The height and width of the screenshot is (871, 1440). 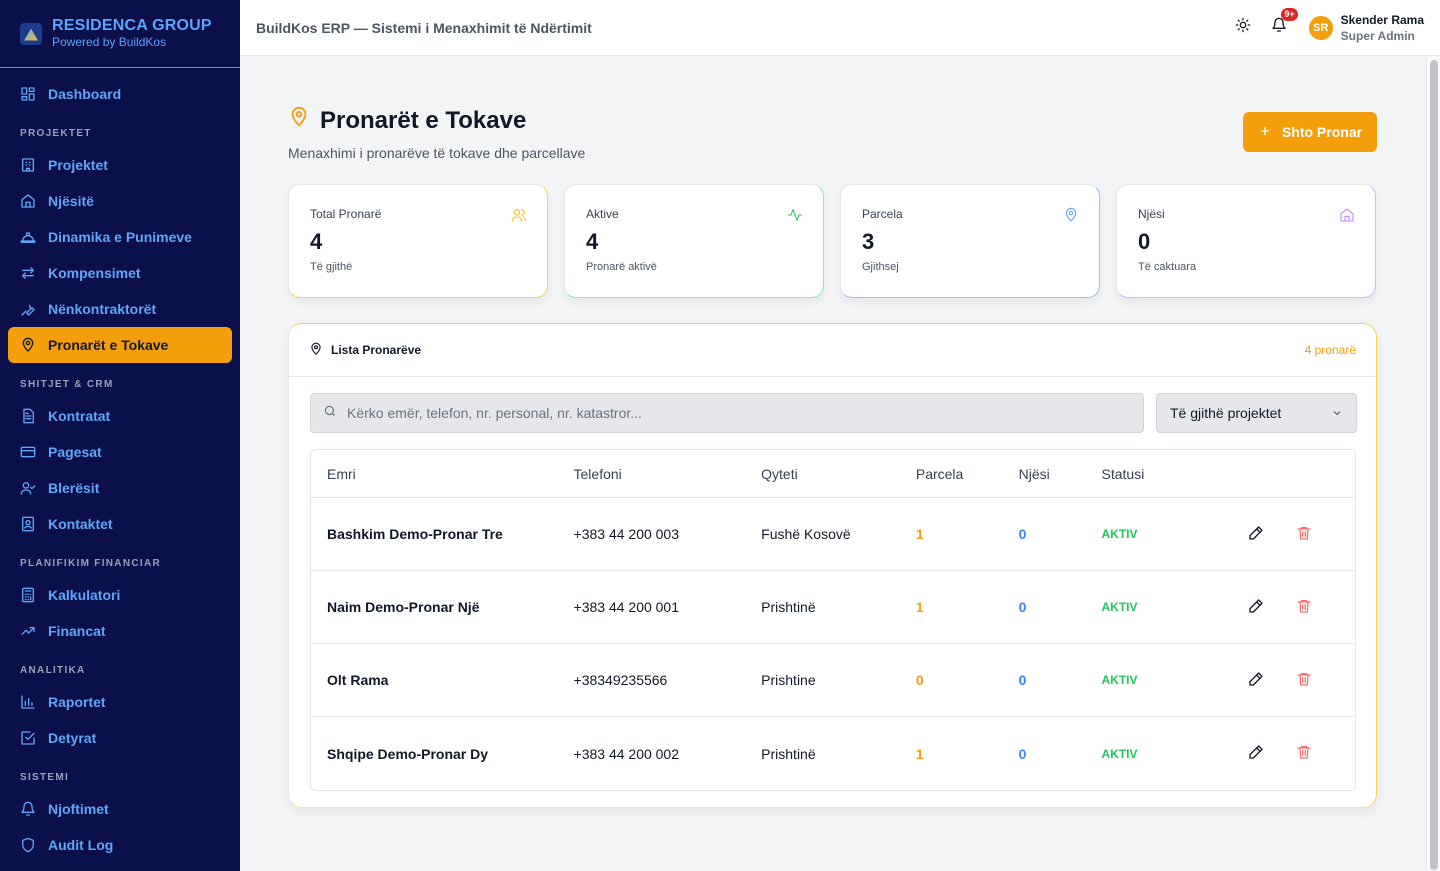 What do you see at coordinates (28, 631) in the screenshot?
I see `trending-up-icon` at bounding box center [28, 631].